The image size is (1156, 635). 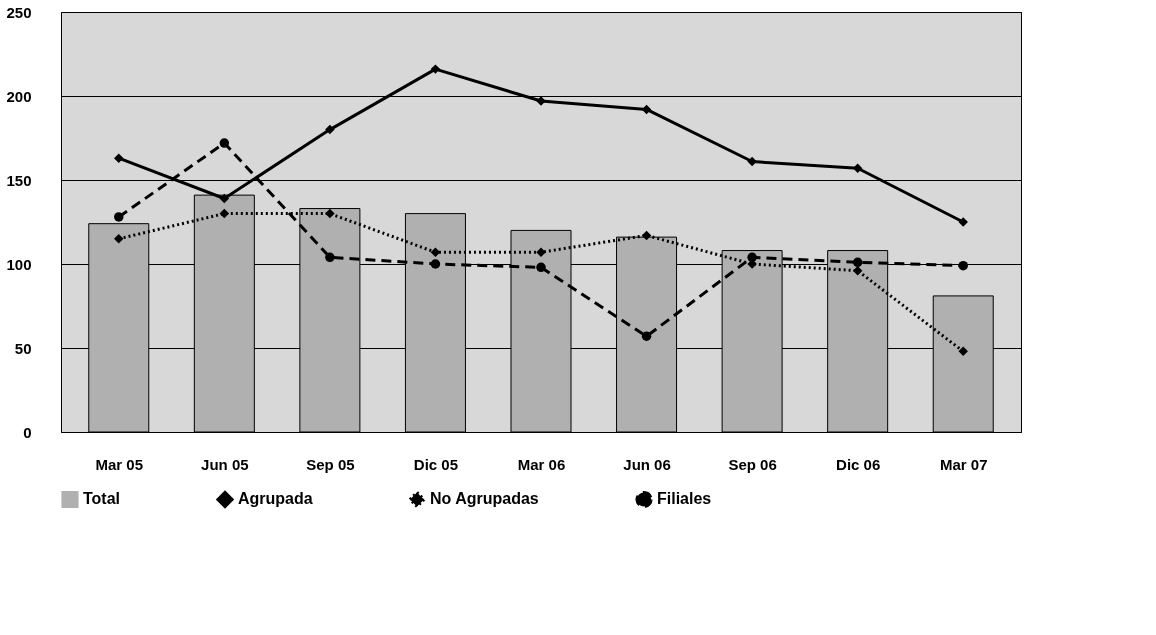 I want to click on y-tick-label: 250, so click(x=19, y=12).